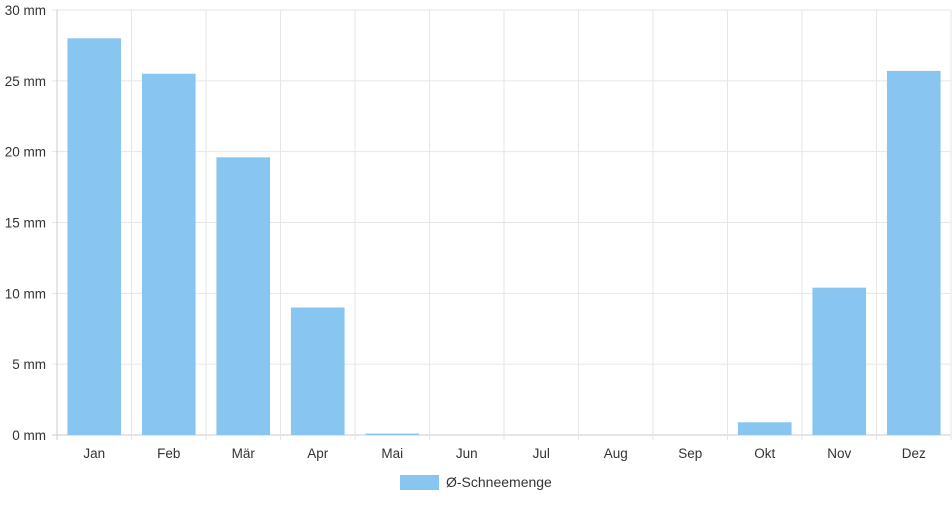 The width and height of the screenshot is (952, 505). What do you see at coordinates (243, 296) in the screenshot?
I see `bar-mär` at bounding box center [243, 296].